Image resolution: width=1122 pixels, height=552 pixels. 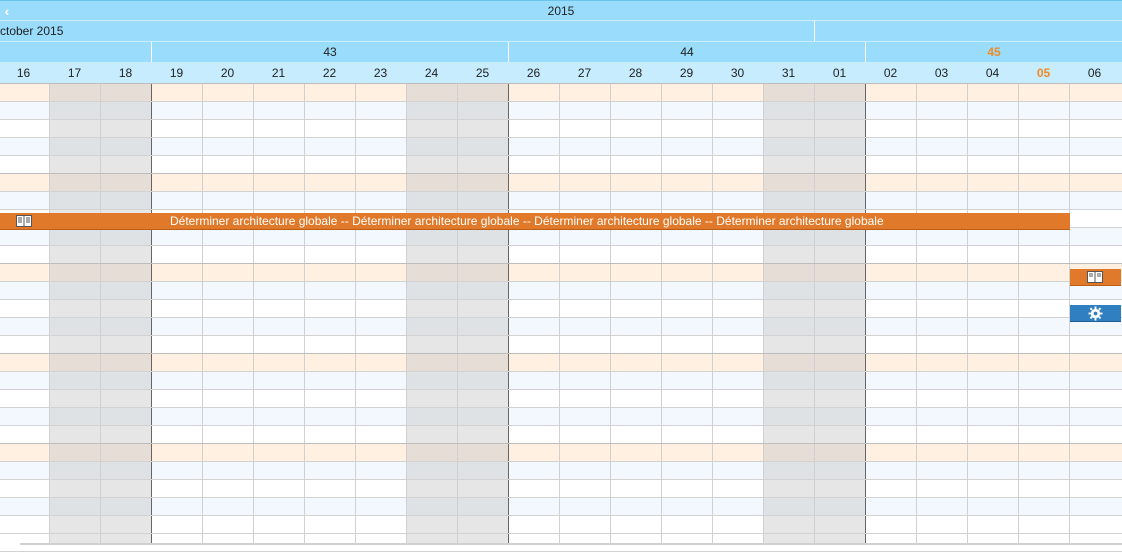 I want to click on milestone-task-marker, so click(x=1095, y=277).